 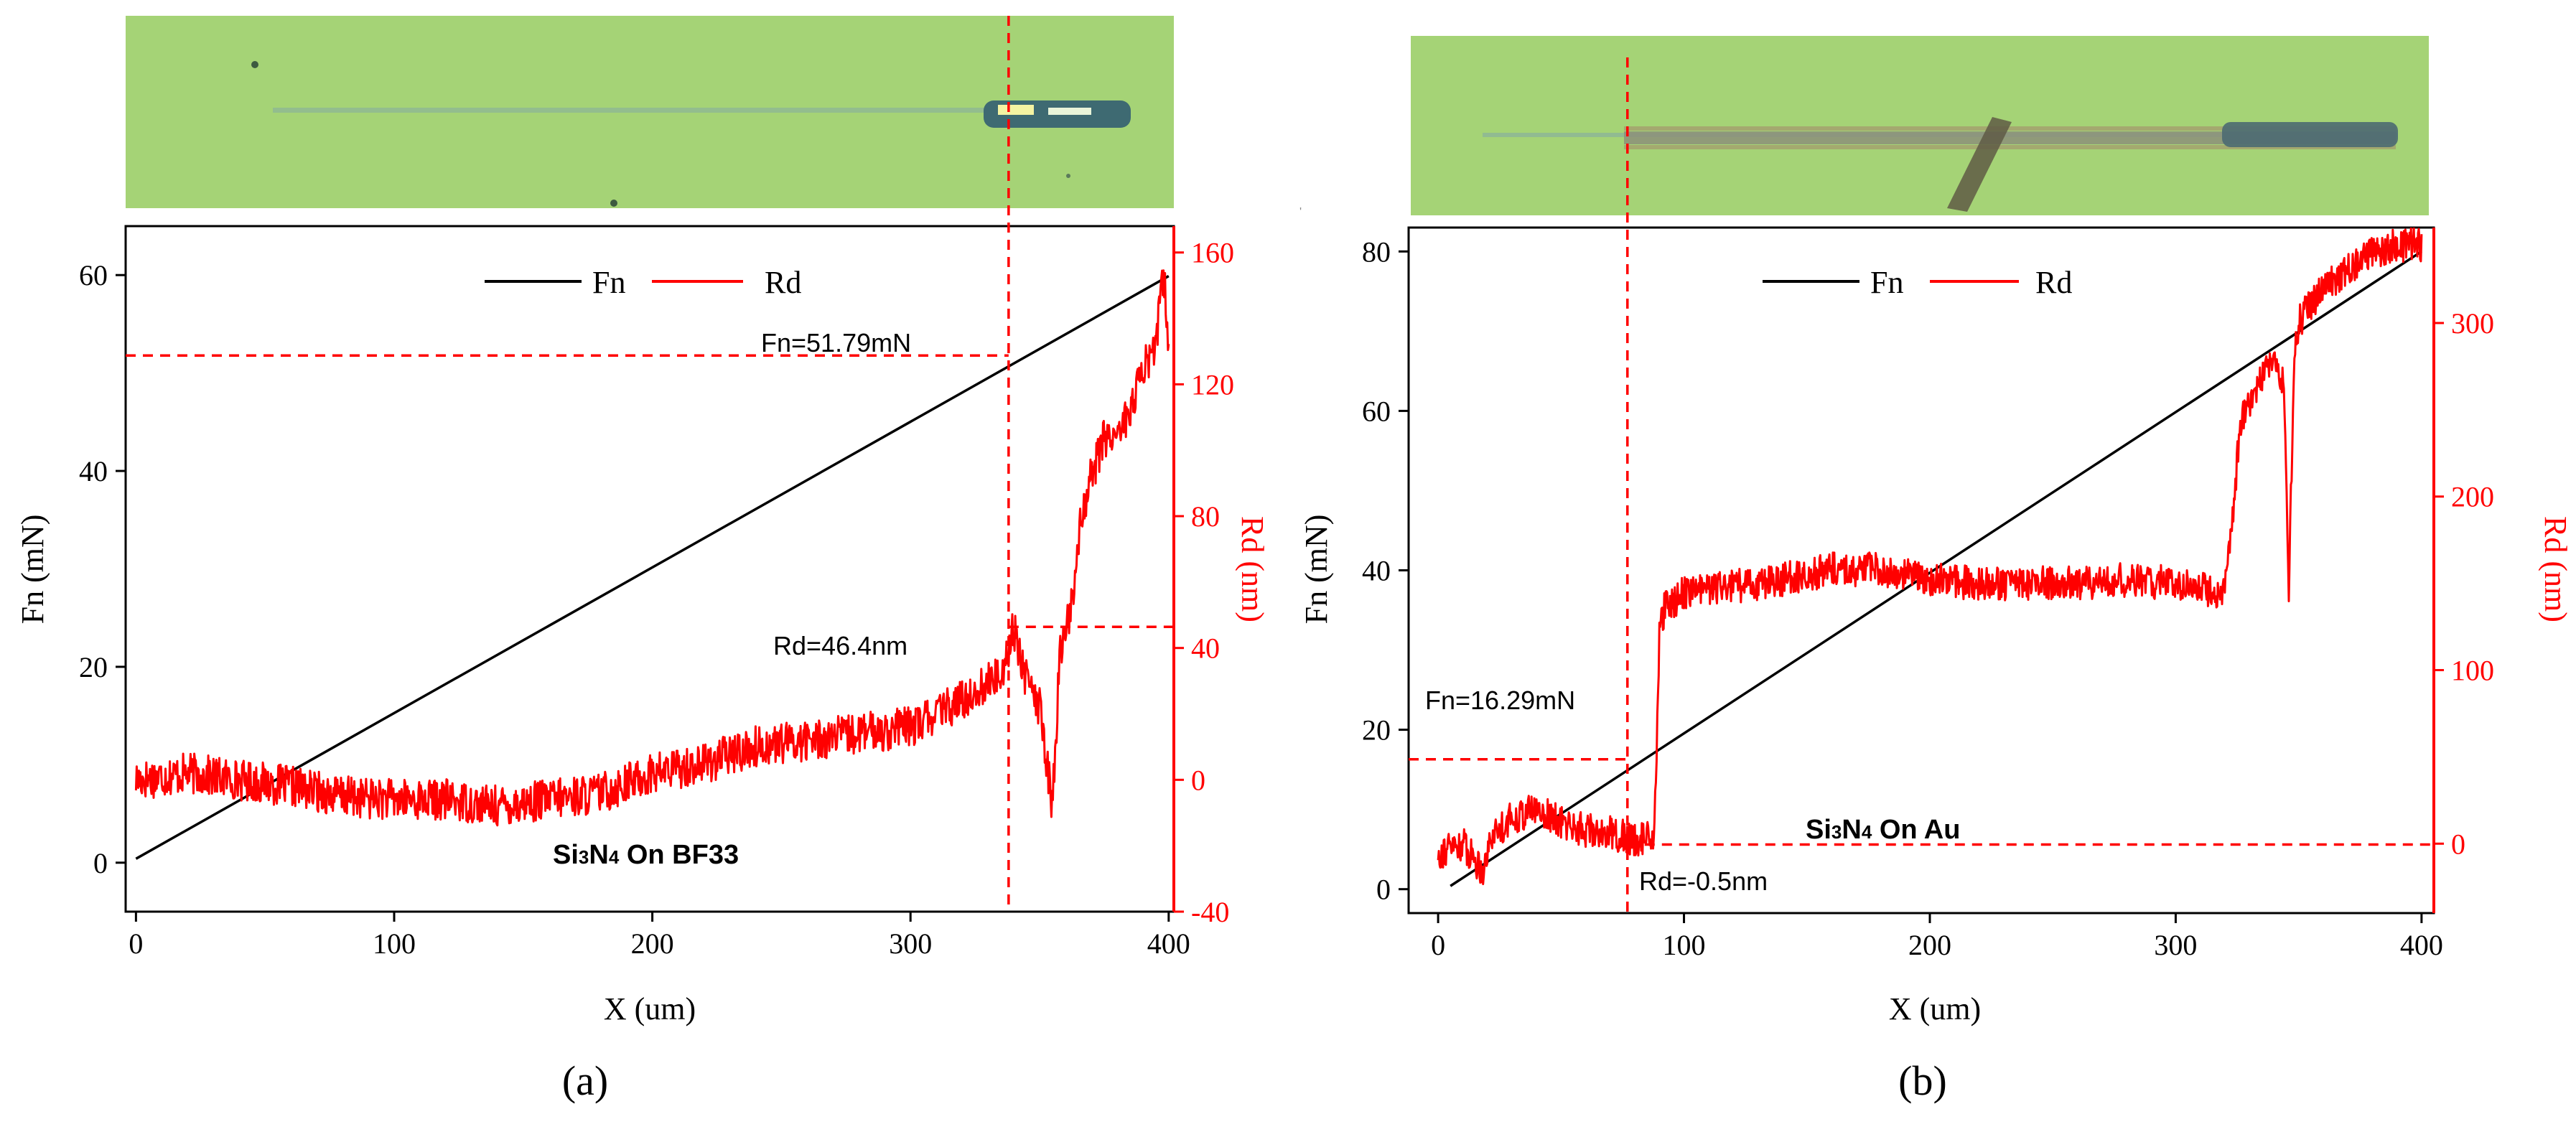 I want to click on chart-b-legend: Fn Rd, so click(x=1917, y=282).